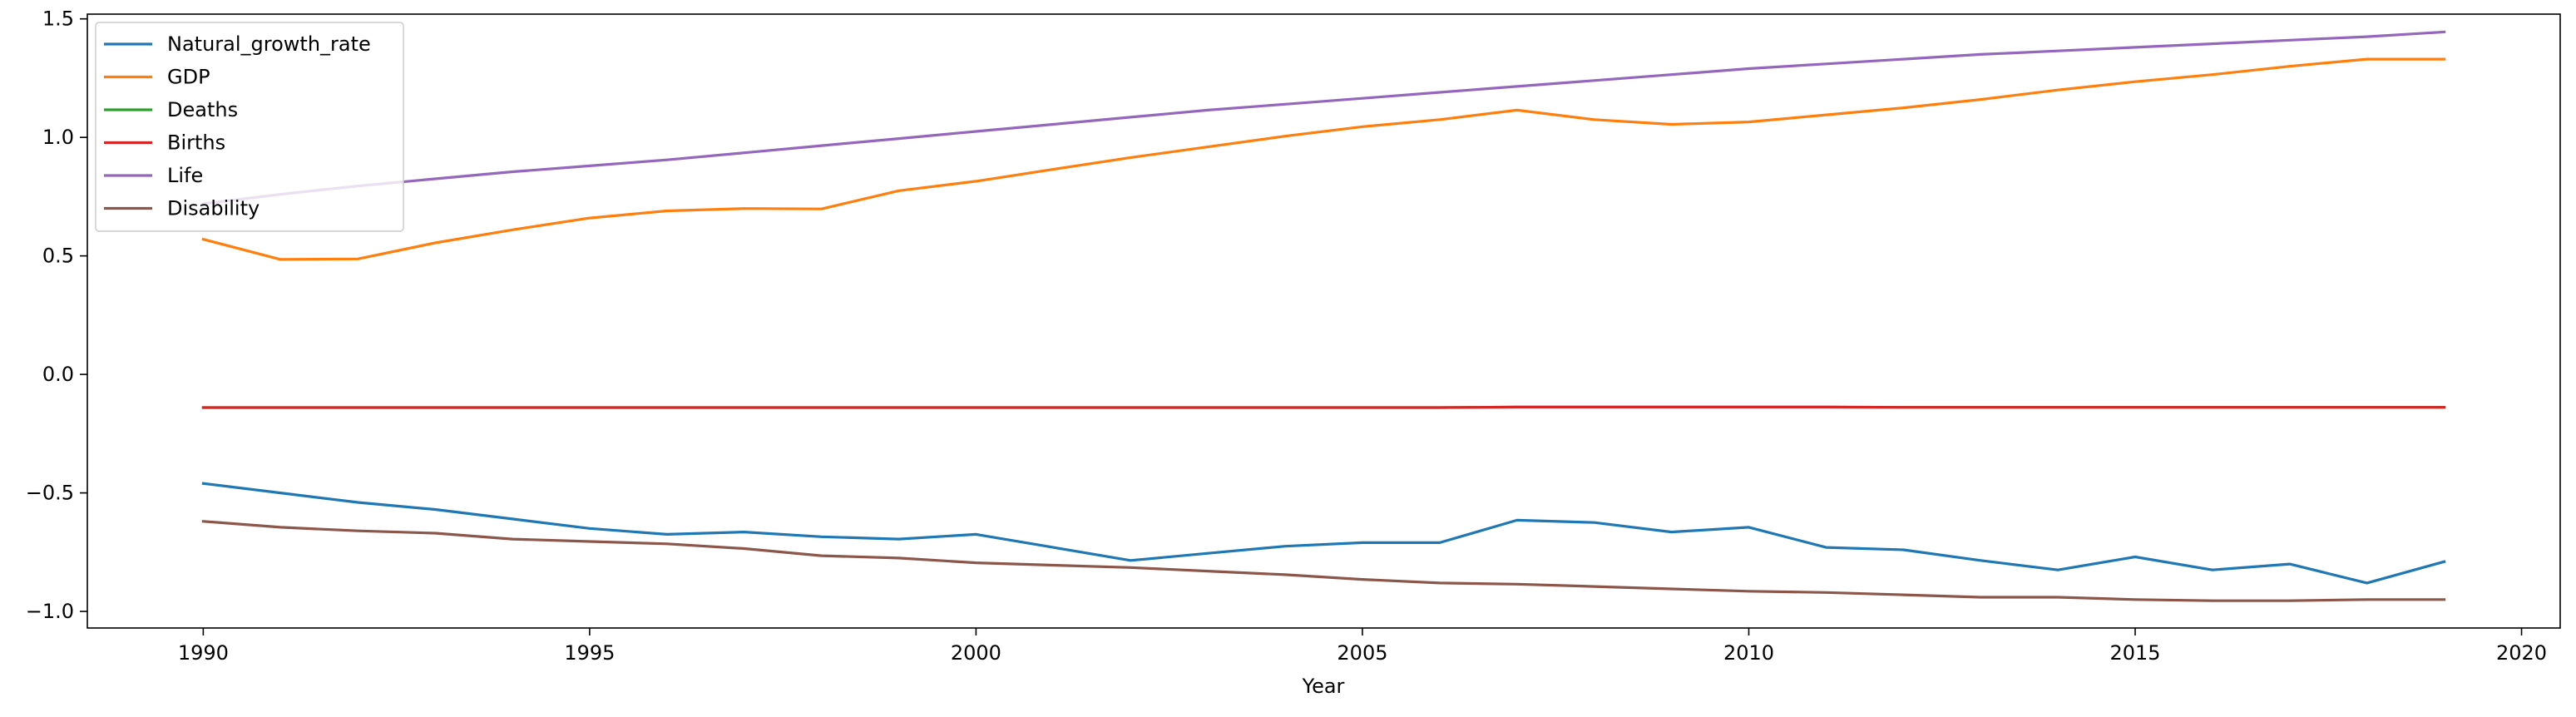  Describe the element at coordinates (58, 19) in the screenshot. I see `y-tick-label: 1.5` at that location.